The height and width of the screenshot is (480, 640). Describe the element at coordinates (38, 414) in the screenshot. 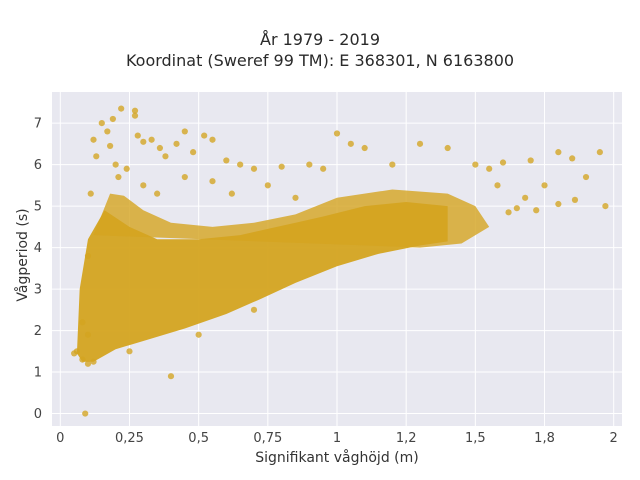

I see `y-tick-label: 0` at that location.